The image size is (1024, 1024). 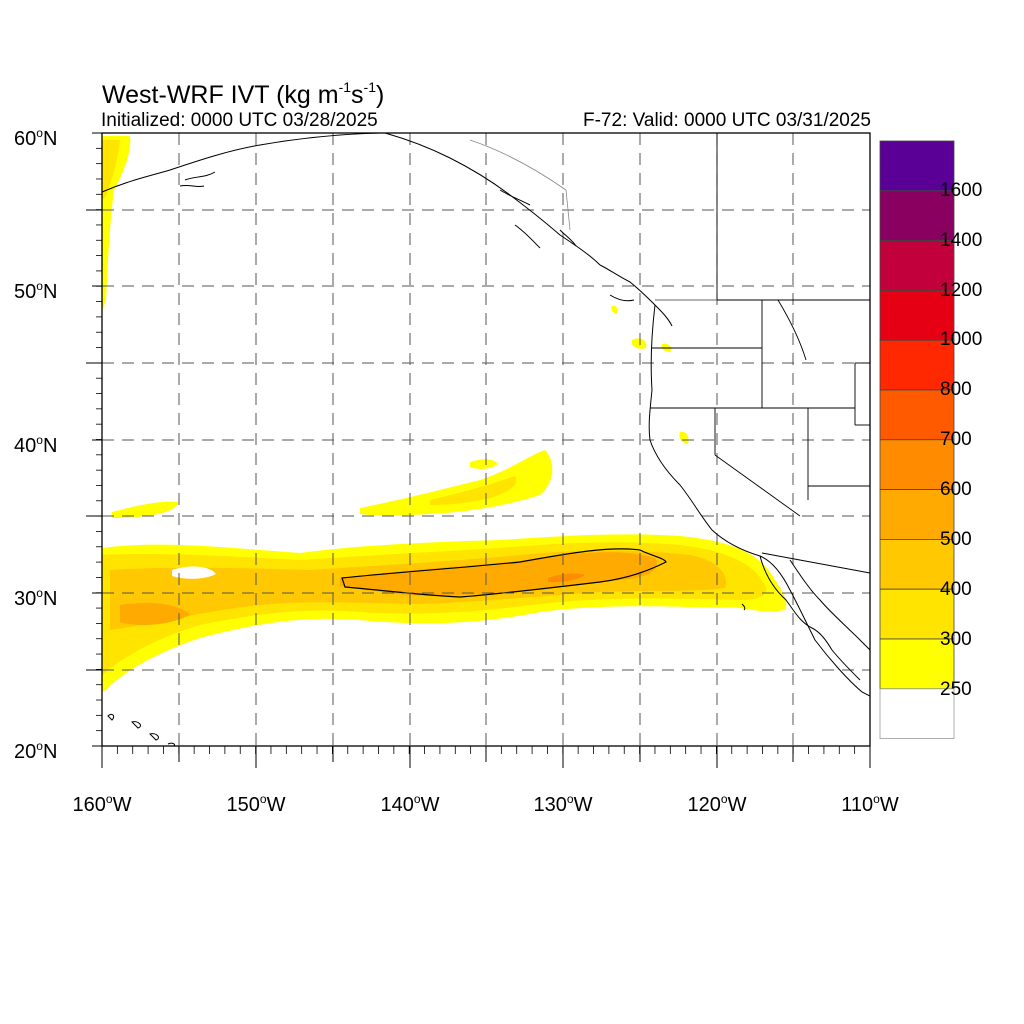 I want to click on baja-peninsula, so click(x=810, y=618).